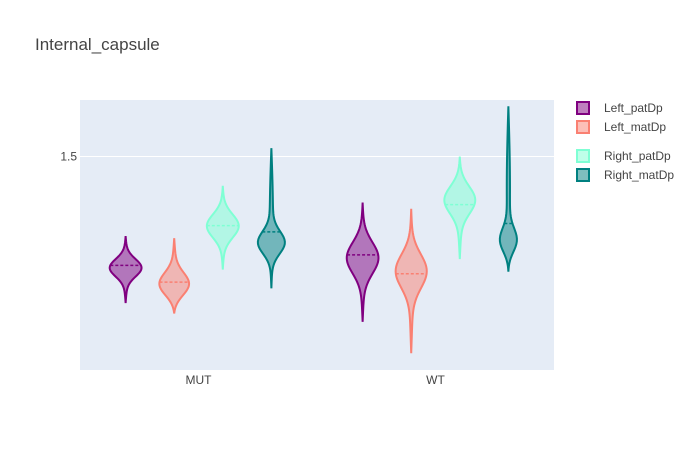 The height and width of the screenshot is (450, 700). Describe the element at coordinates (639, 175) in the screenshot. I see `legend-label: Right_matDp` at that location.